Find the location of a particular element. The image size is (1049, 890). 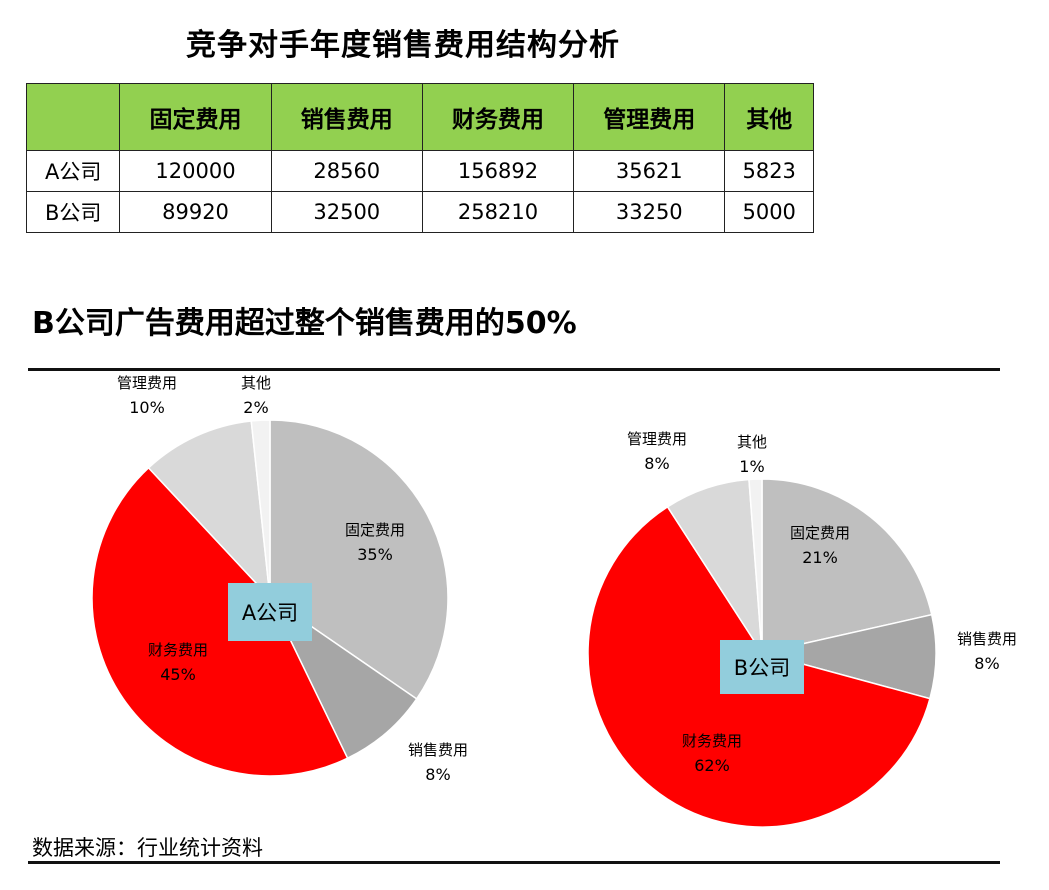

slice-percent-label: 62% is located at coordinates (712, 765).